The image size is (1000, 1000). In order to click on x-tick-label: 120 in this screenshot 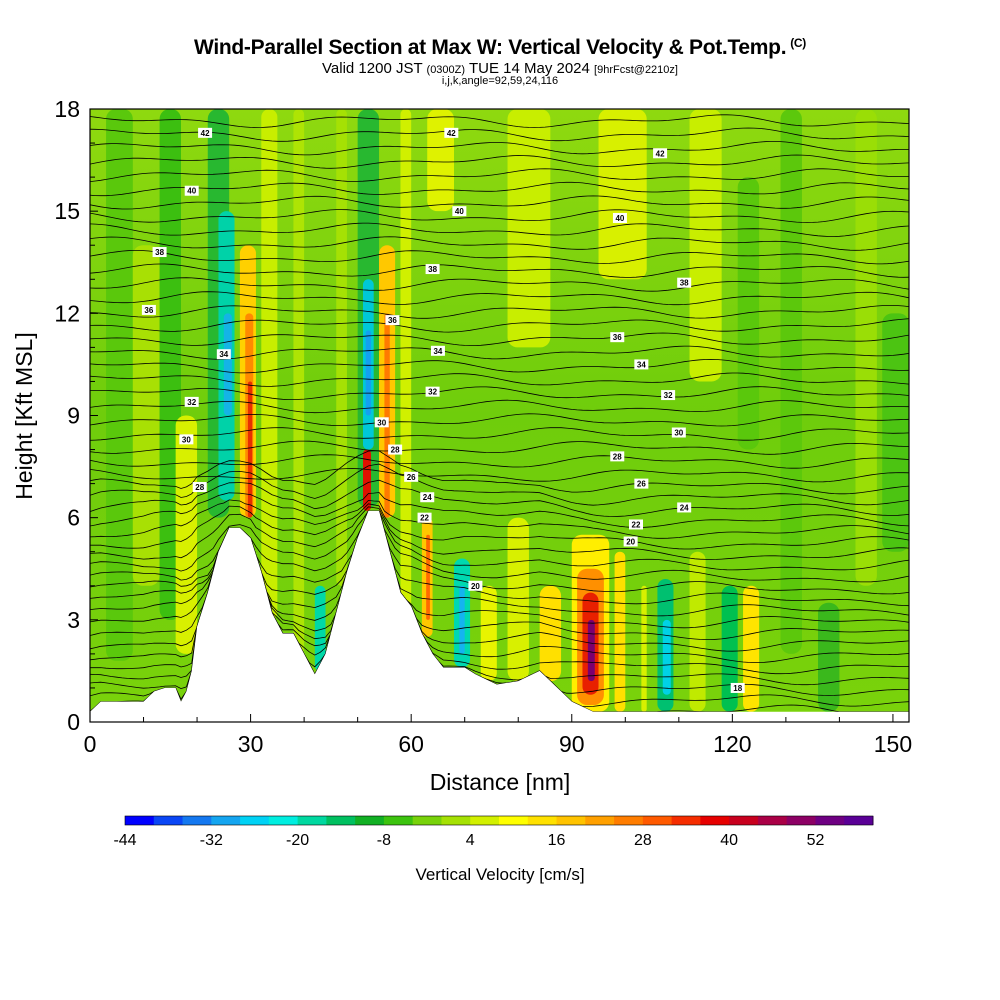, I will do `click(732, 744)`.